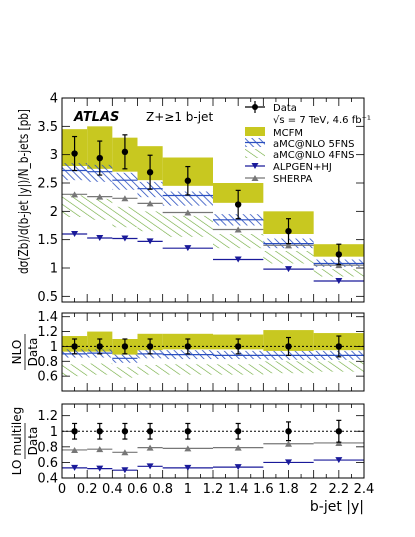 Image resolution: width=415 pixels, height=537 pixels. Describe the element at coordinates (293, 179) in the screenshot. I see `legend-sherpa-label: SHERPA` at that location.